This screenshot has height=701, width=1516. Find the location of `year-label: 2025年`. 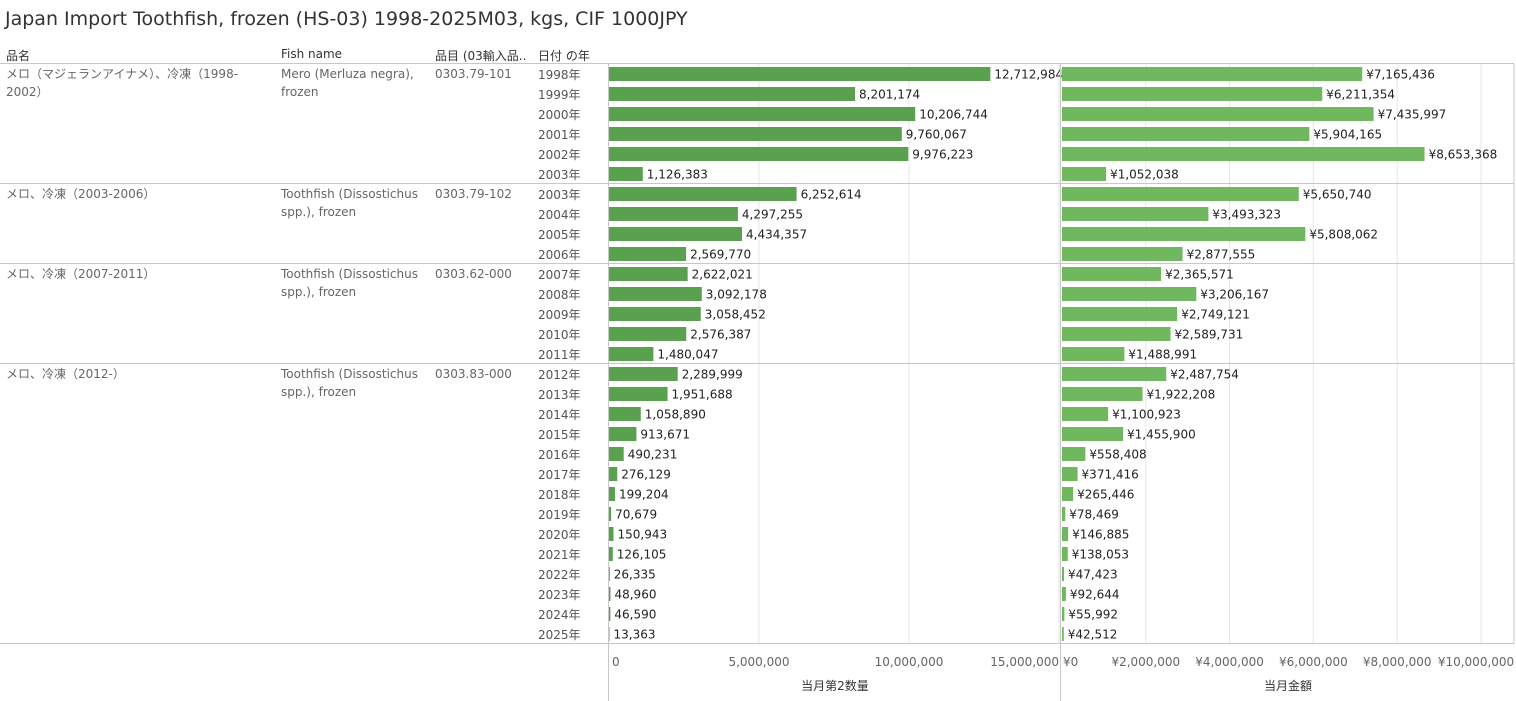

year-label: 2025年 is located at coordinates (559, 635).